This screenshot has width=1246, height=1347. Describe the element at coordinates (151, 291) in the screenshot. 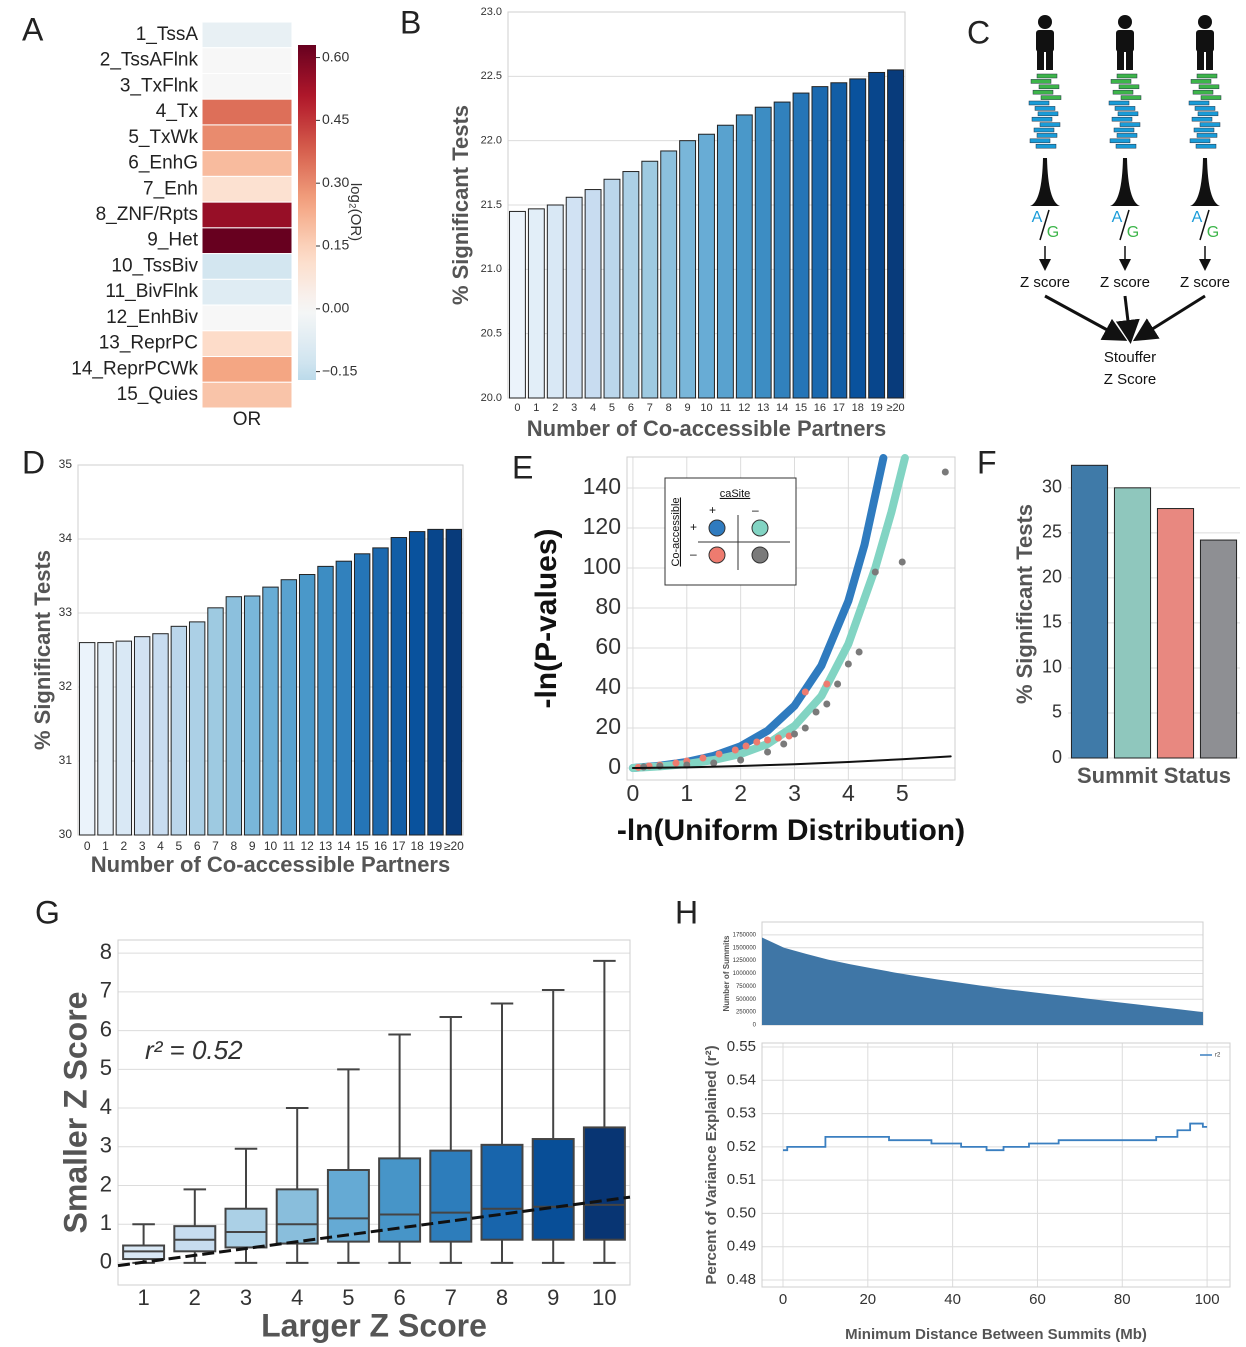

I see `row-label: 11_BivFlnk` at that location.